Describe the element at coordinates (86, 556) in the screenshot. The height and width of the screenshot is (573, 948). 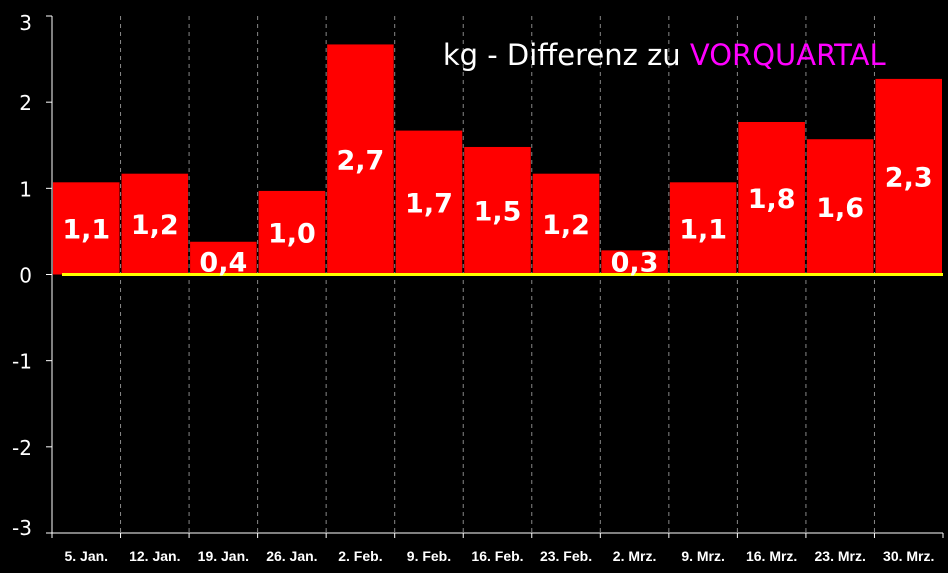
I see `x-tick-label: 5. Jan.` at that location.